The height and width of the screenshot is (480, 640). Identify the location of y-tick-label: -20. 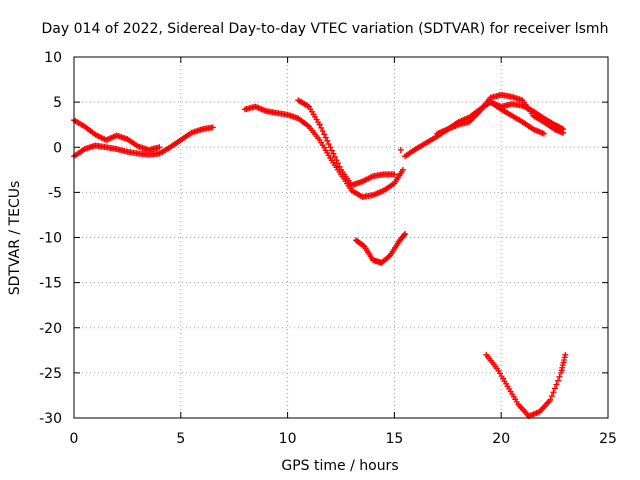
(50, 329).